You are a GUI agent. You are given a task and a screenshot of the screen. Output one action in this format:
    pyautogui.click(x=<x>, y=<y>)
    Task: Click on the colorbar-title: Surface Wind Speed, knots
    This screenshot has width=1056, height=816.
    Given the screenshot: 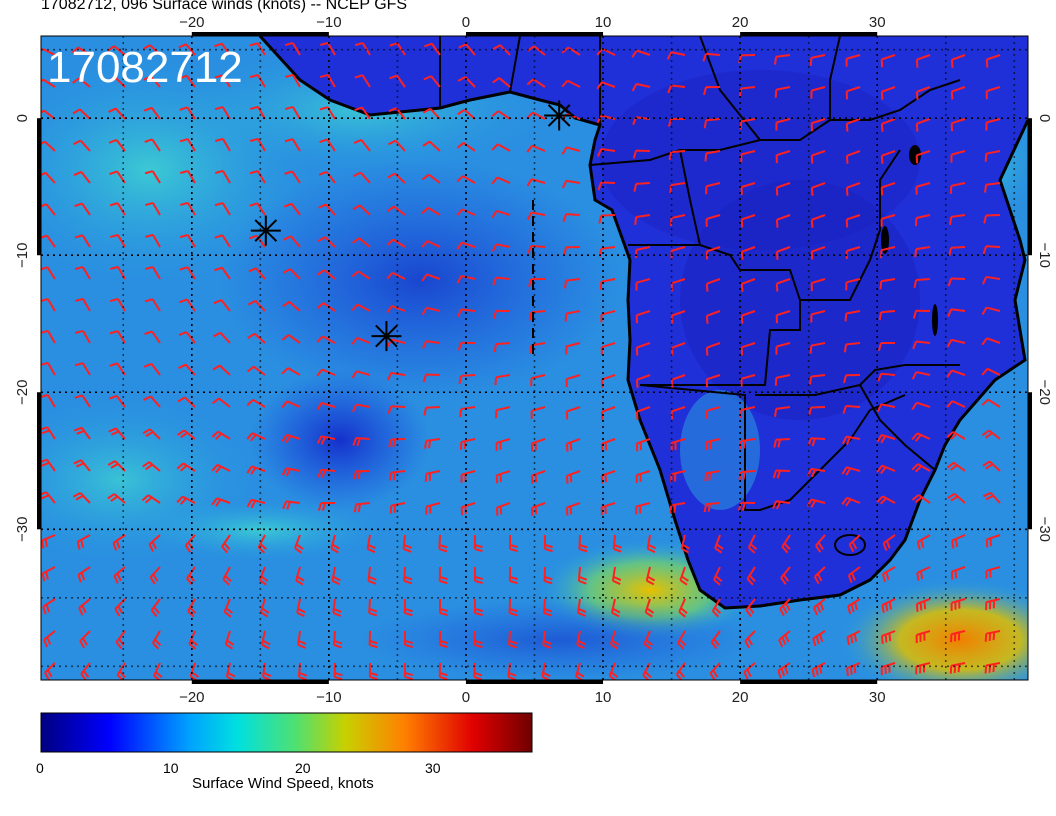 What is the action you would take?
    pyautogui.click(x=283, y=783)
    